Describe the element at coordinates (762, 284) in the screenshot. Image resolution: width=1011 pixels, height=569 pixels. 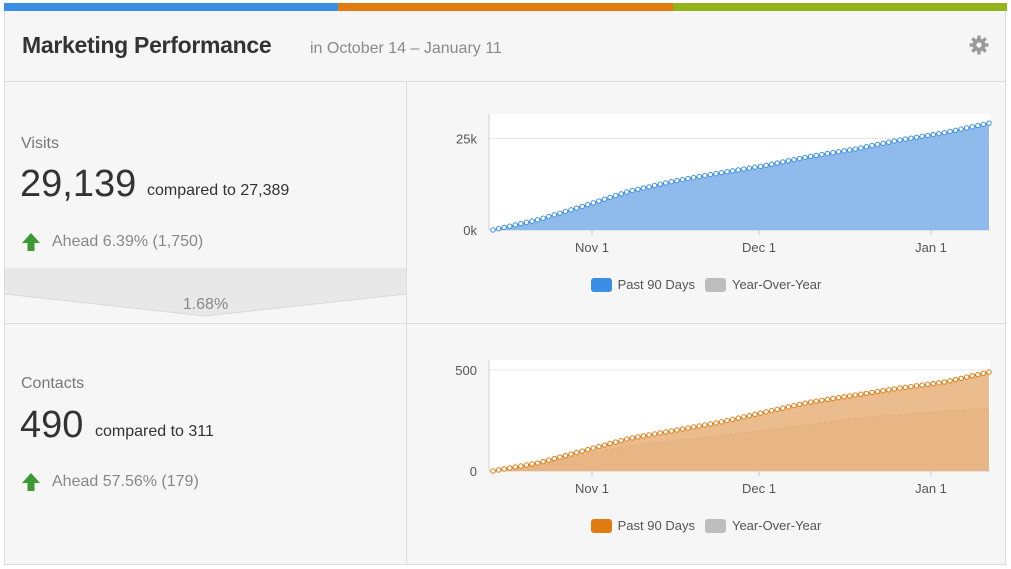
I see `legend-year-over-year: Year-Over-Year` at that location.